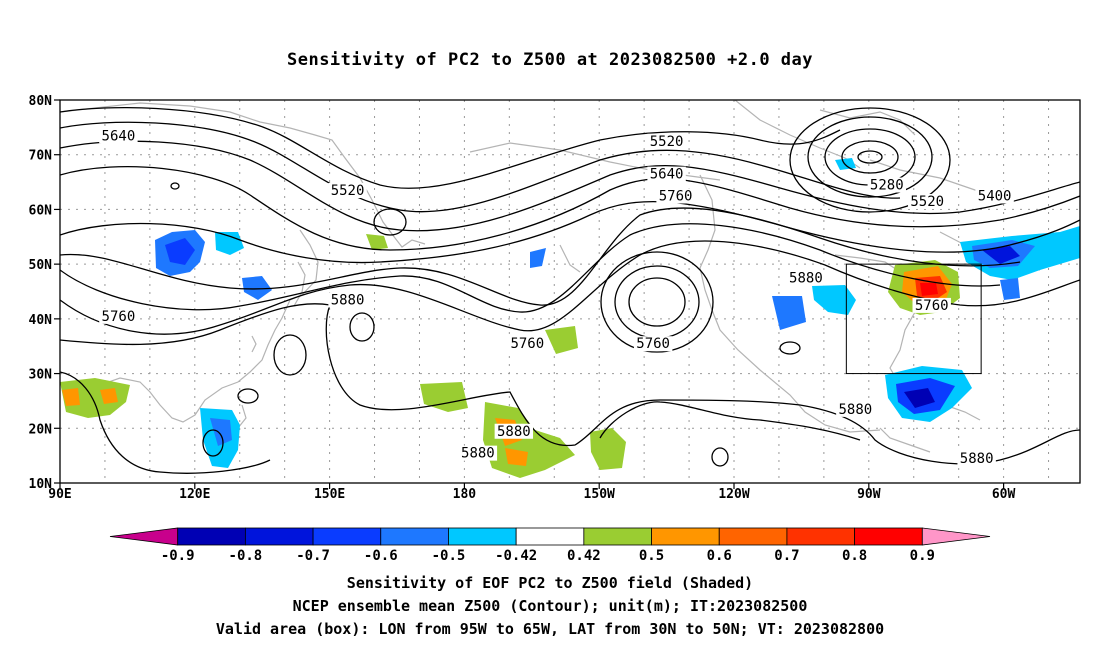 The image size is (1100, 650). I want to click on valid-area-box, so click(913, 319).